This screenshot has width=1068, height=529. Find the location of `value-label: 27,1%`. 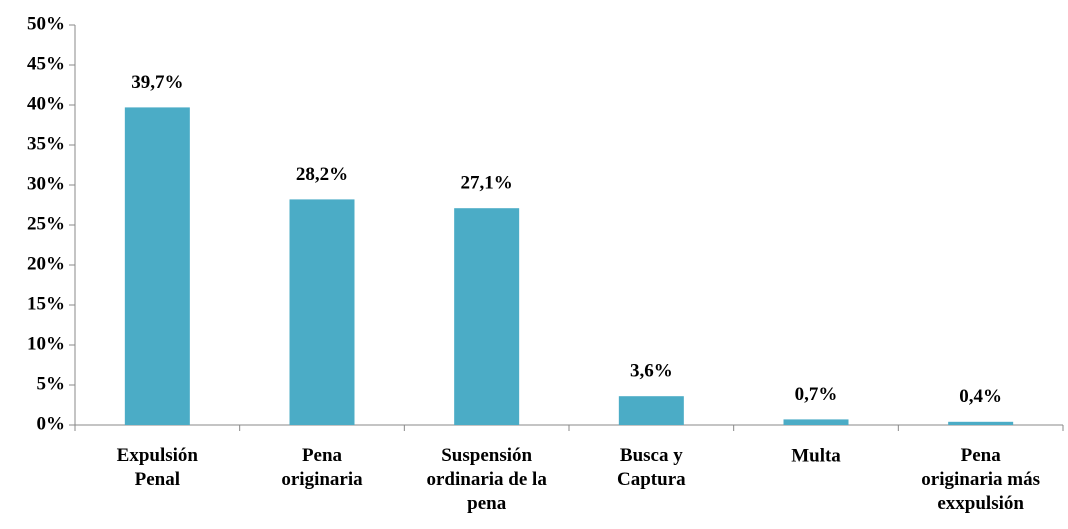

value-label: 27,1% is located at coordinates (487, 183).